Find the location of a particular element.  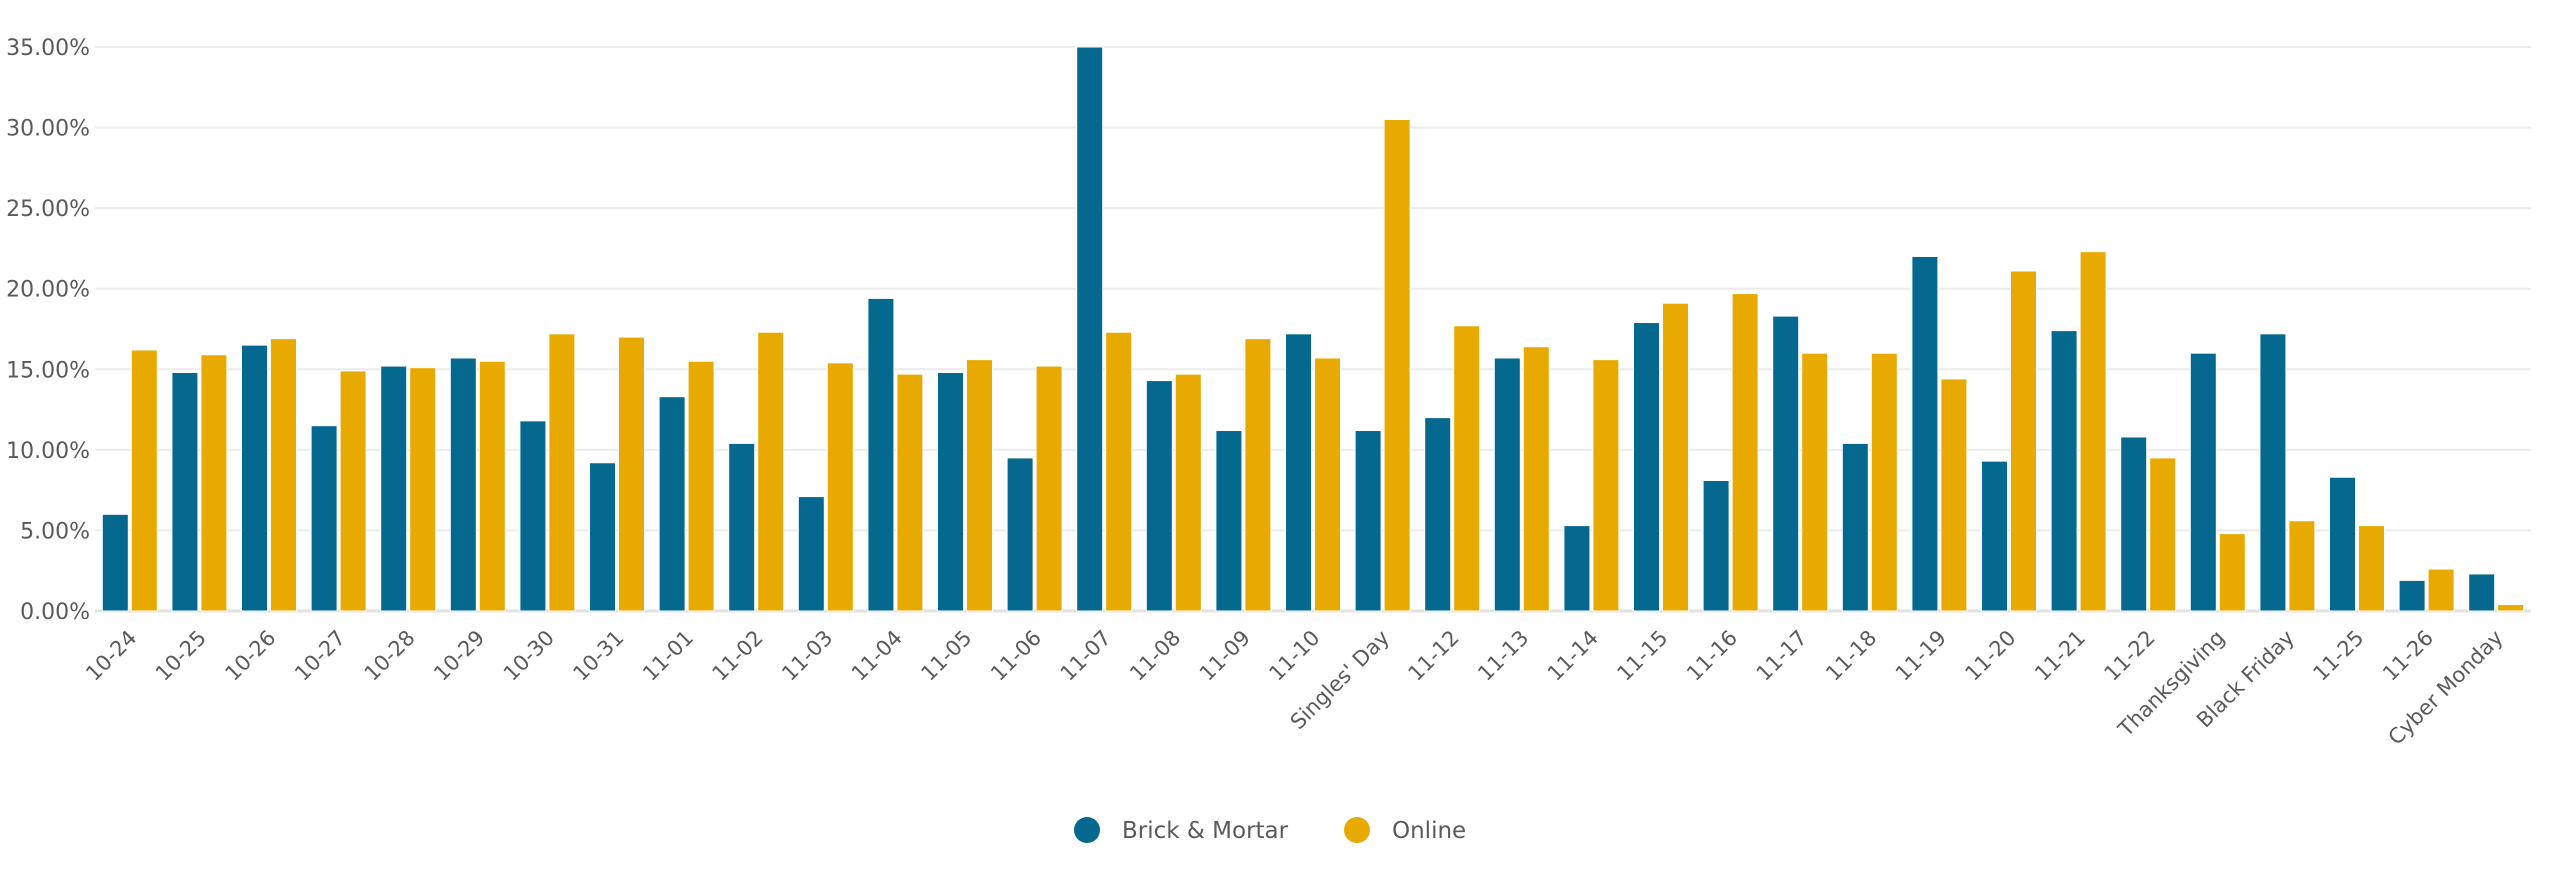

x-tick-label: 11-16 is located at coordinates (1712, 656).